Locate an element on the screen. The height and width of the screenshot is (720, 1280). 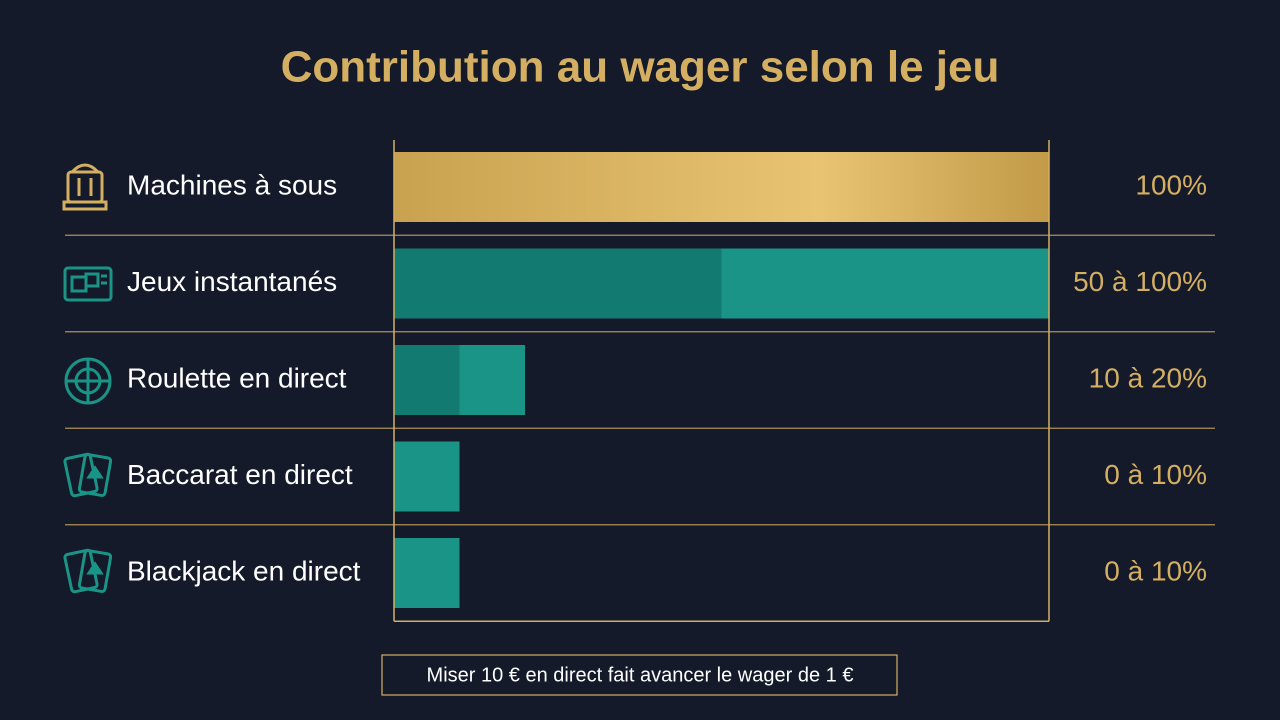
category-label: Blackjack en direct is located at coordinates (244, 570).